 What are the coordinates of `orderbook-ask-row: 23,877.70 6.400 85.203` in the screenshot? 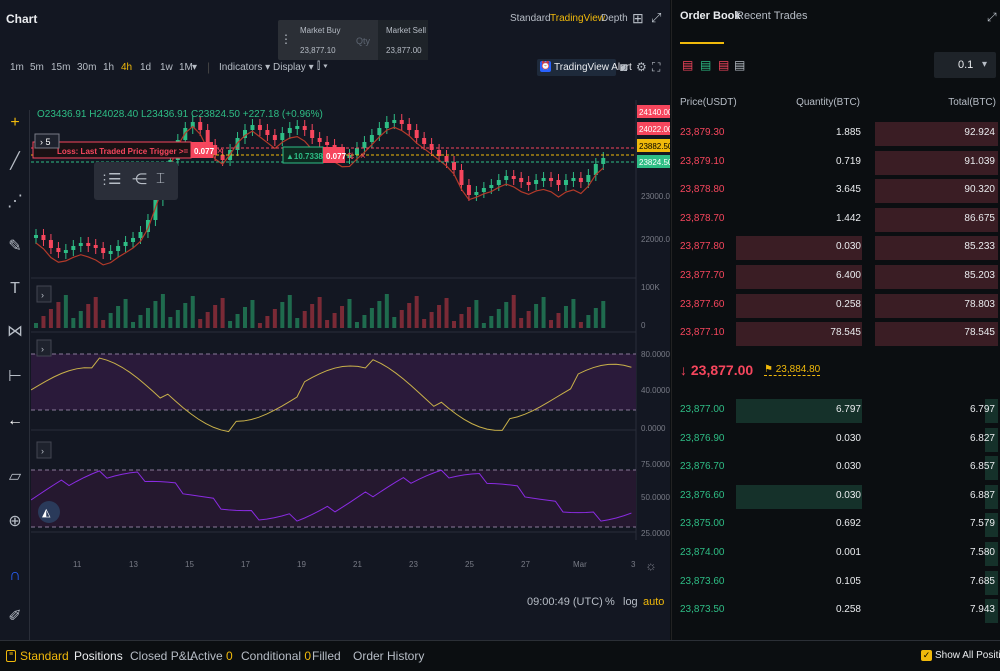 It's located at (836, 276).